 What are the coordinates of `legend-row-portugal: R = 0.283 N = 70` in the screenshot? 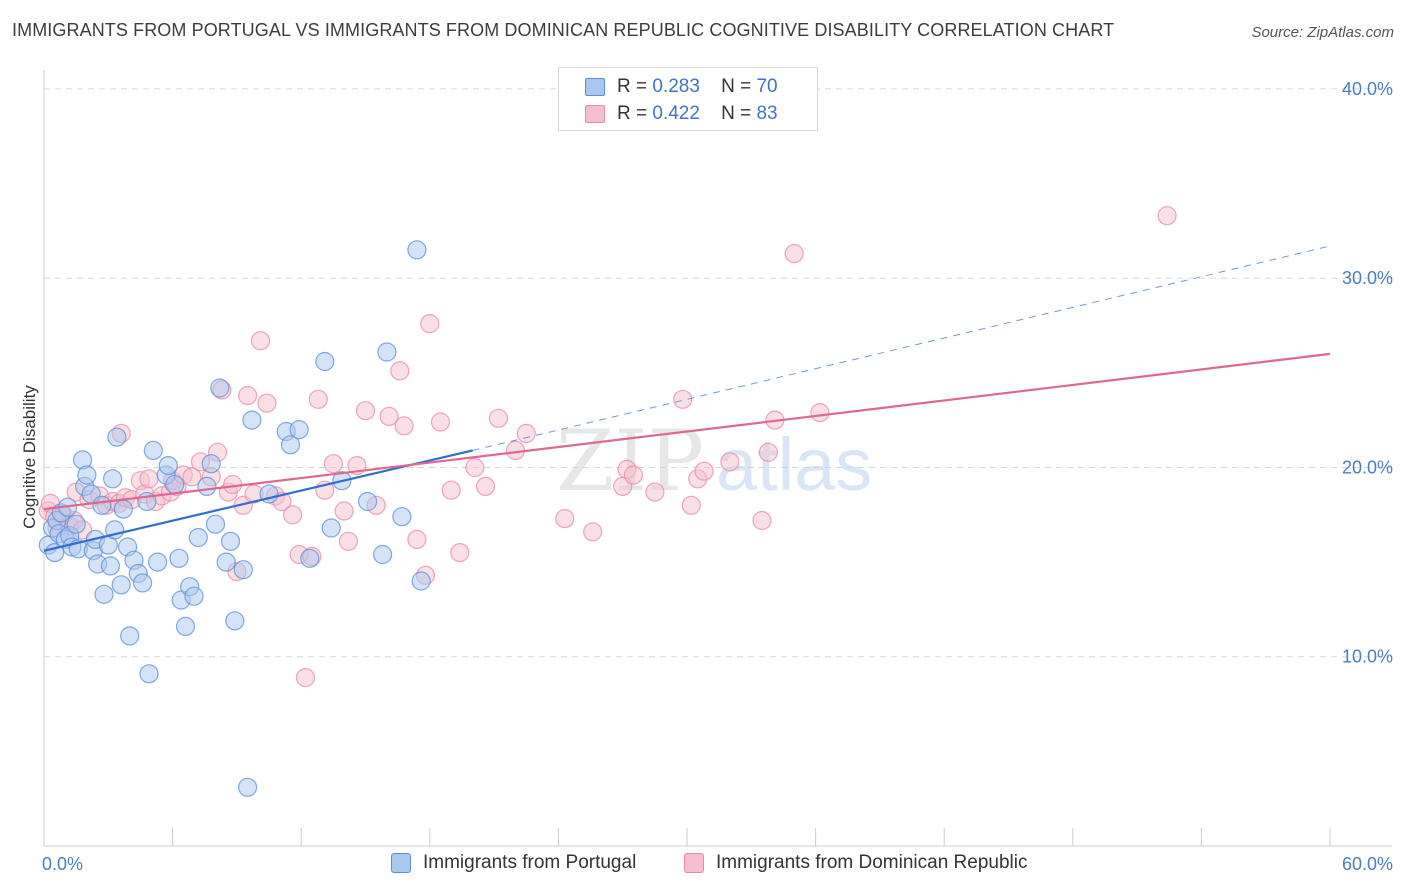 It's located at (681, 87).